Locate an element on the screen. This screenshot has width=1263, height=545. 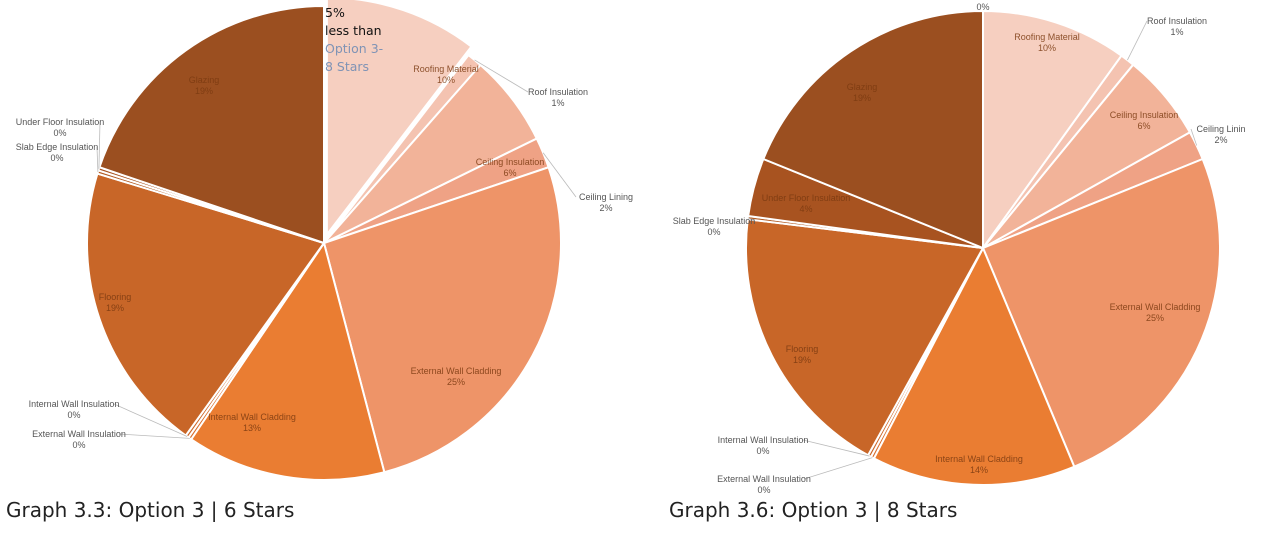
slice-percent-label: 4% is located at coordinates (805, 209).